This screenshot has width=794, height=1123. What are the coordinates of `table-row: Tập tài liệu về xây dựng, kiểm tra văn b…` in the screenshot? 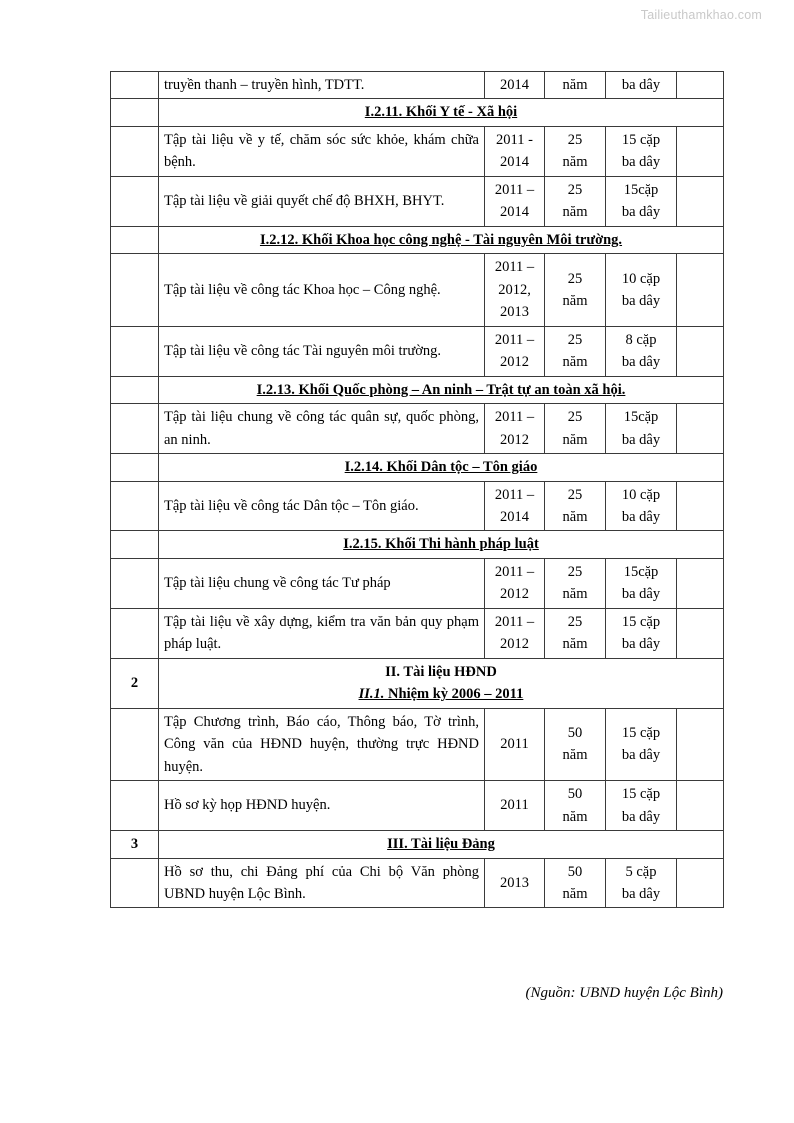 It's located at (417, 633).